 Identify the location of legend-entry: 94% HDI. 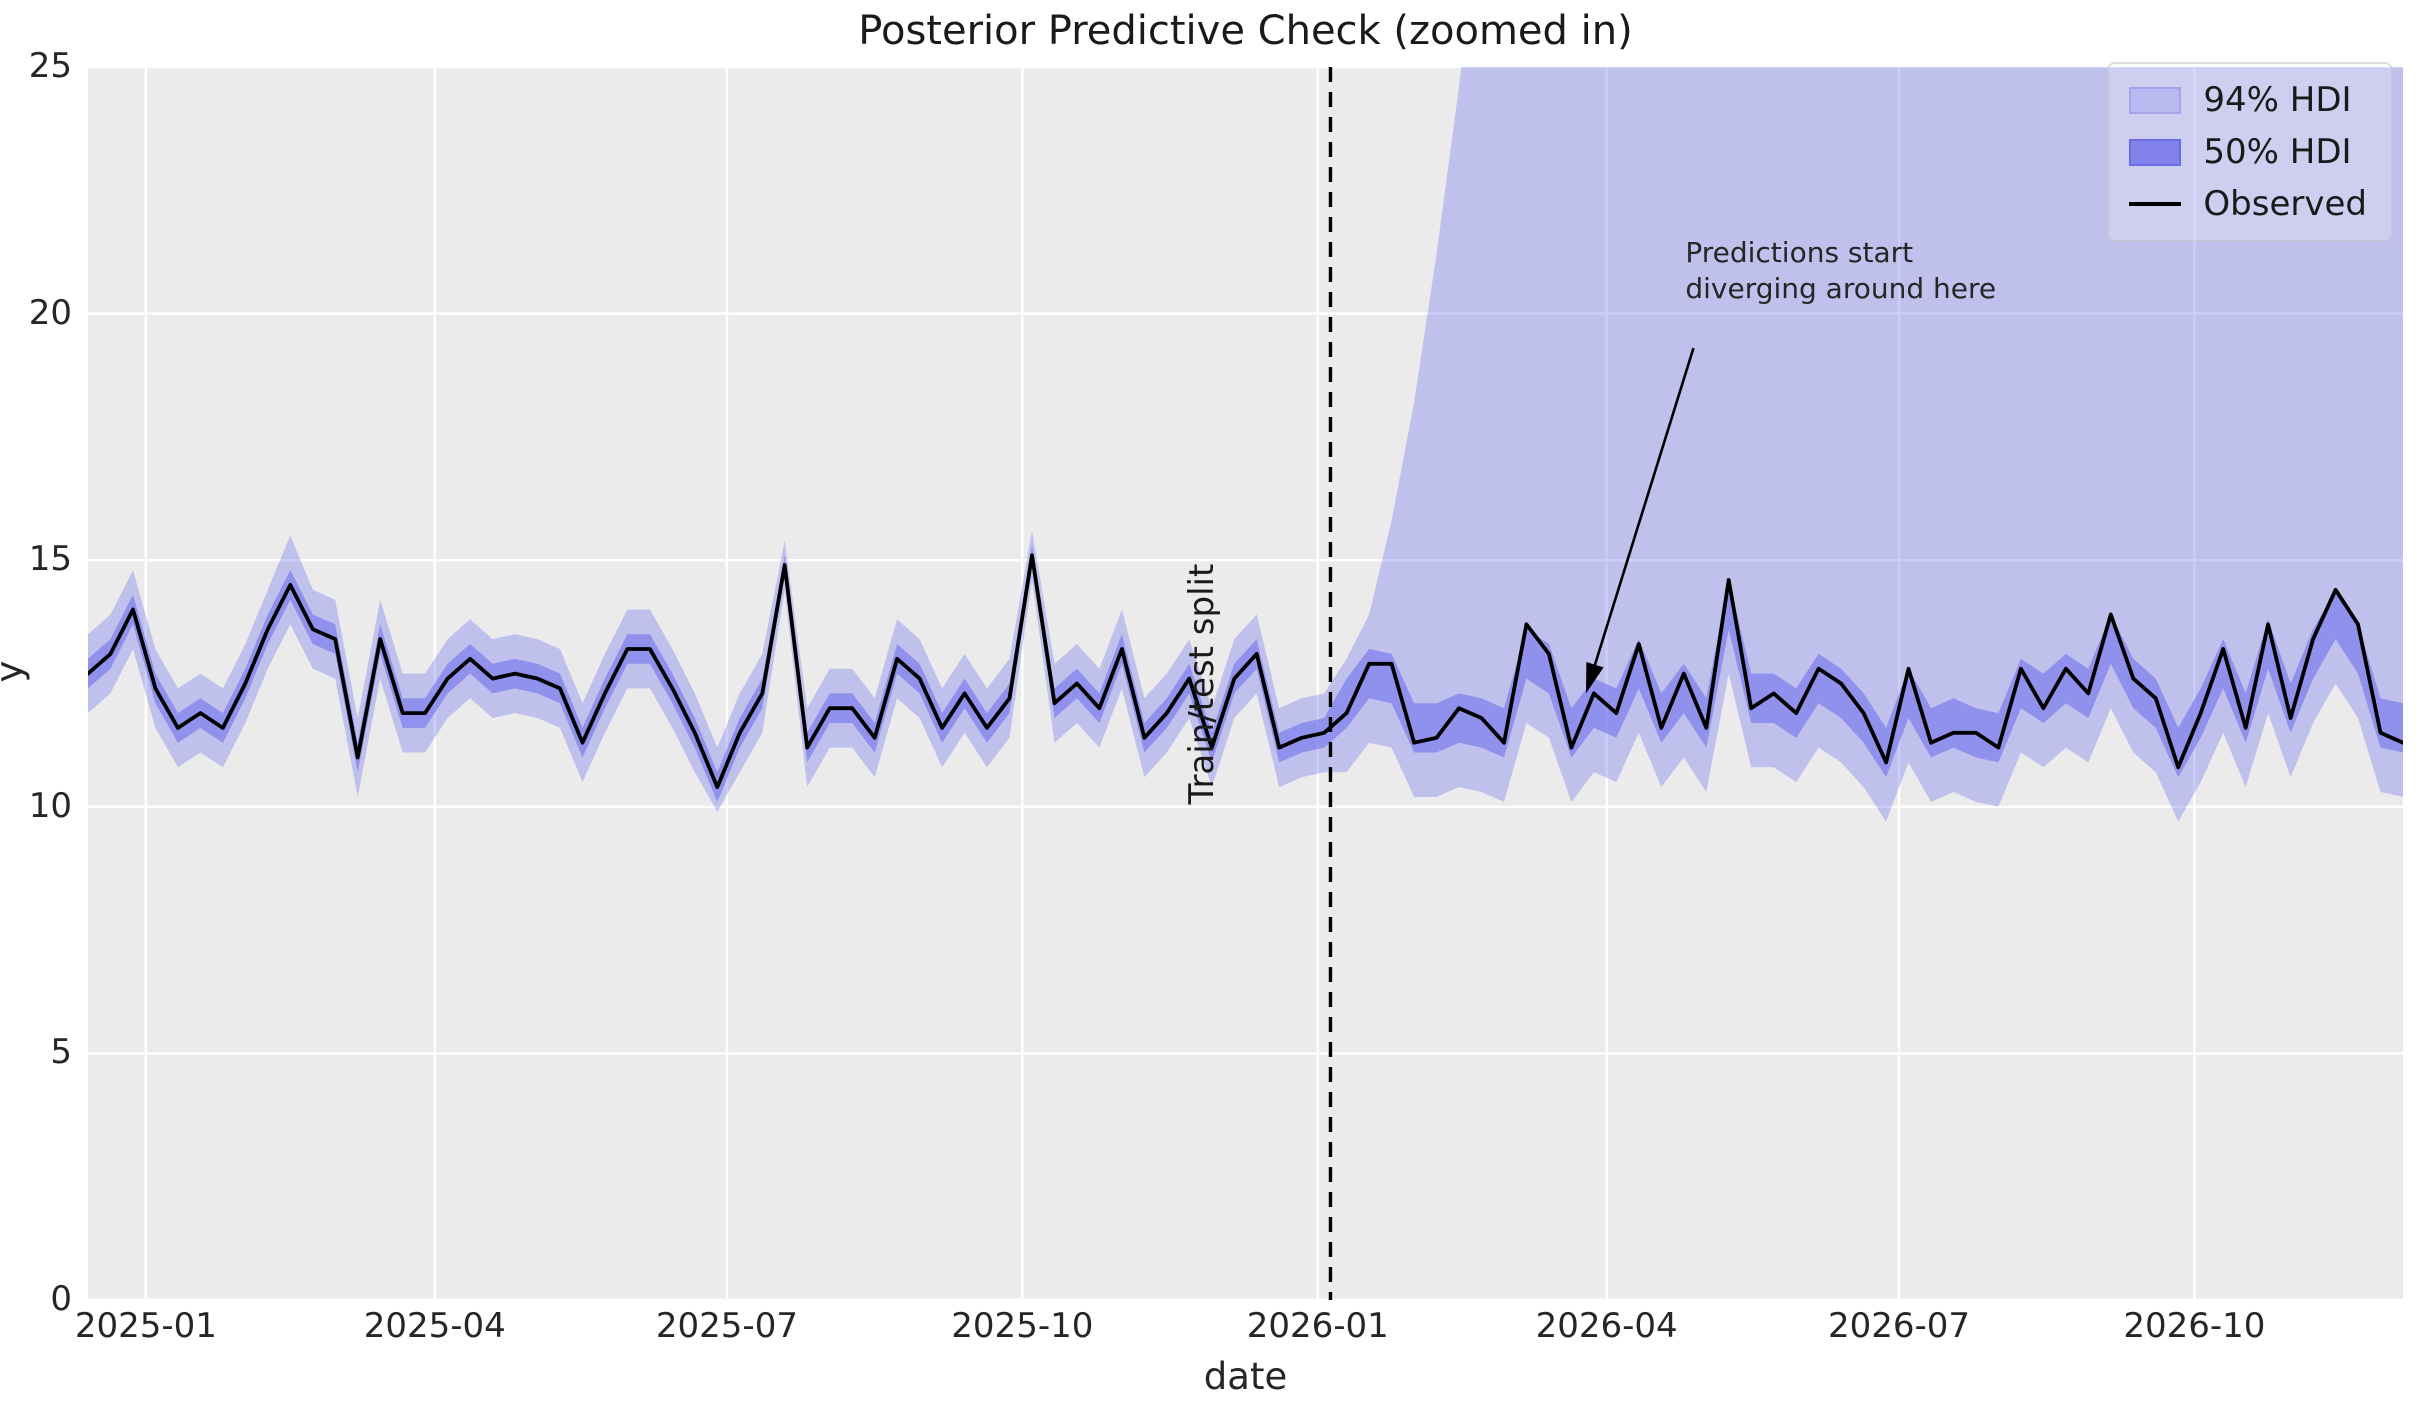
(2248, 100).